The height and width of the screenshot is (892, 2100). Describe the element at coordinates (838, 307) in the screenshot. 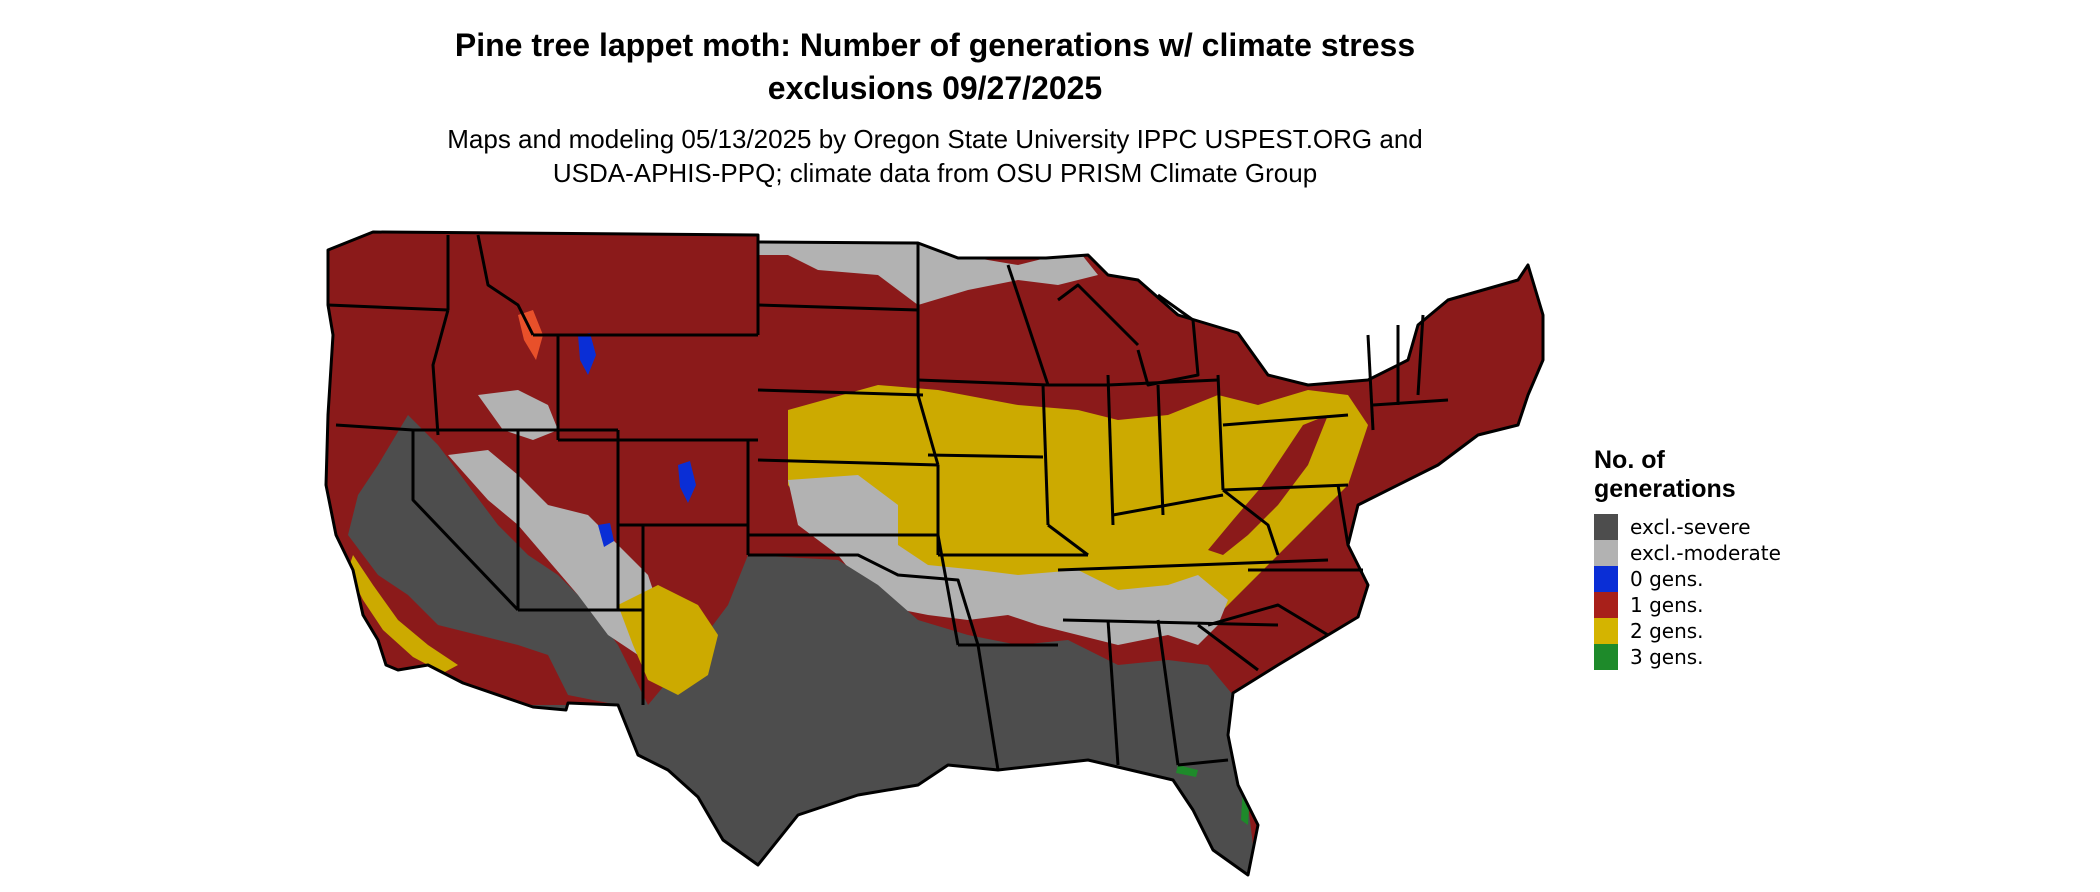

I see `border-nd-sd` at that location.